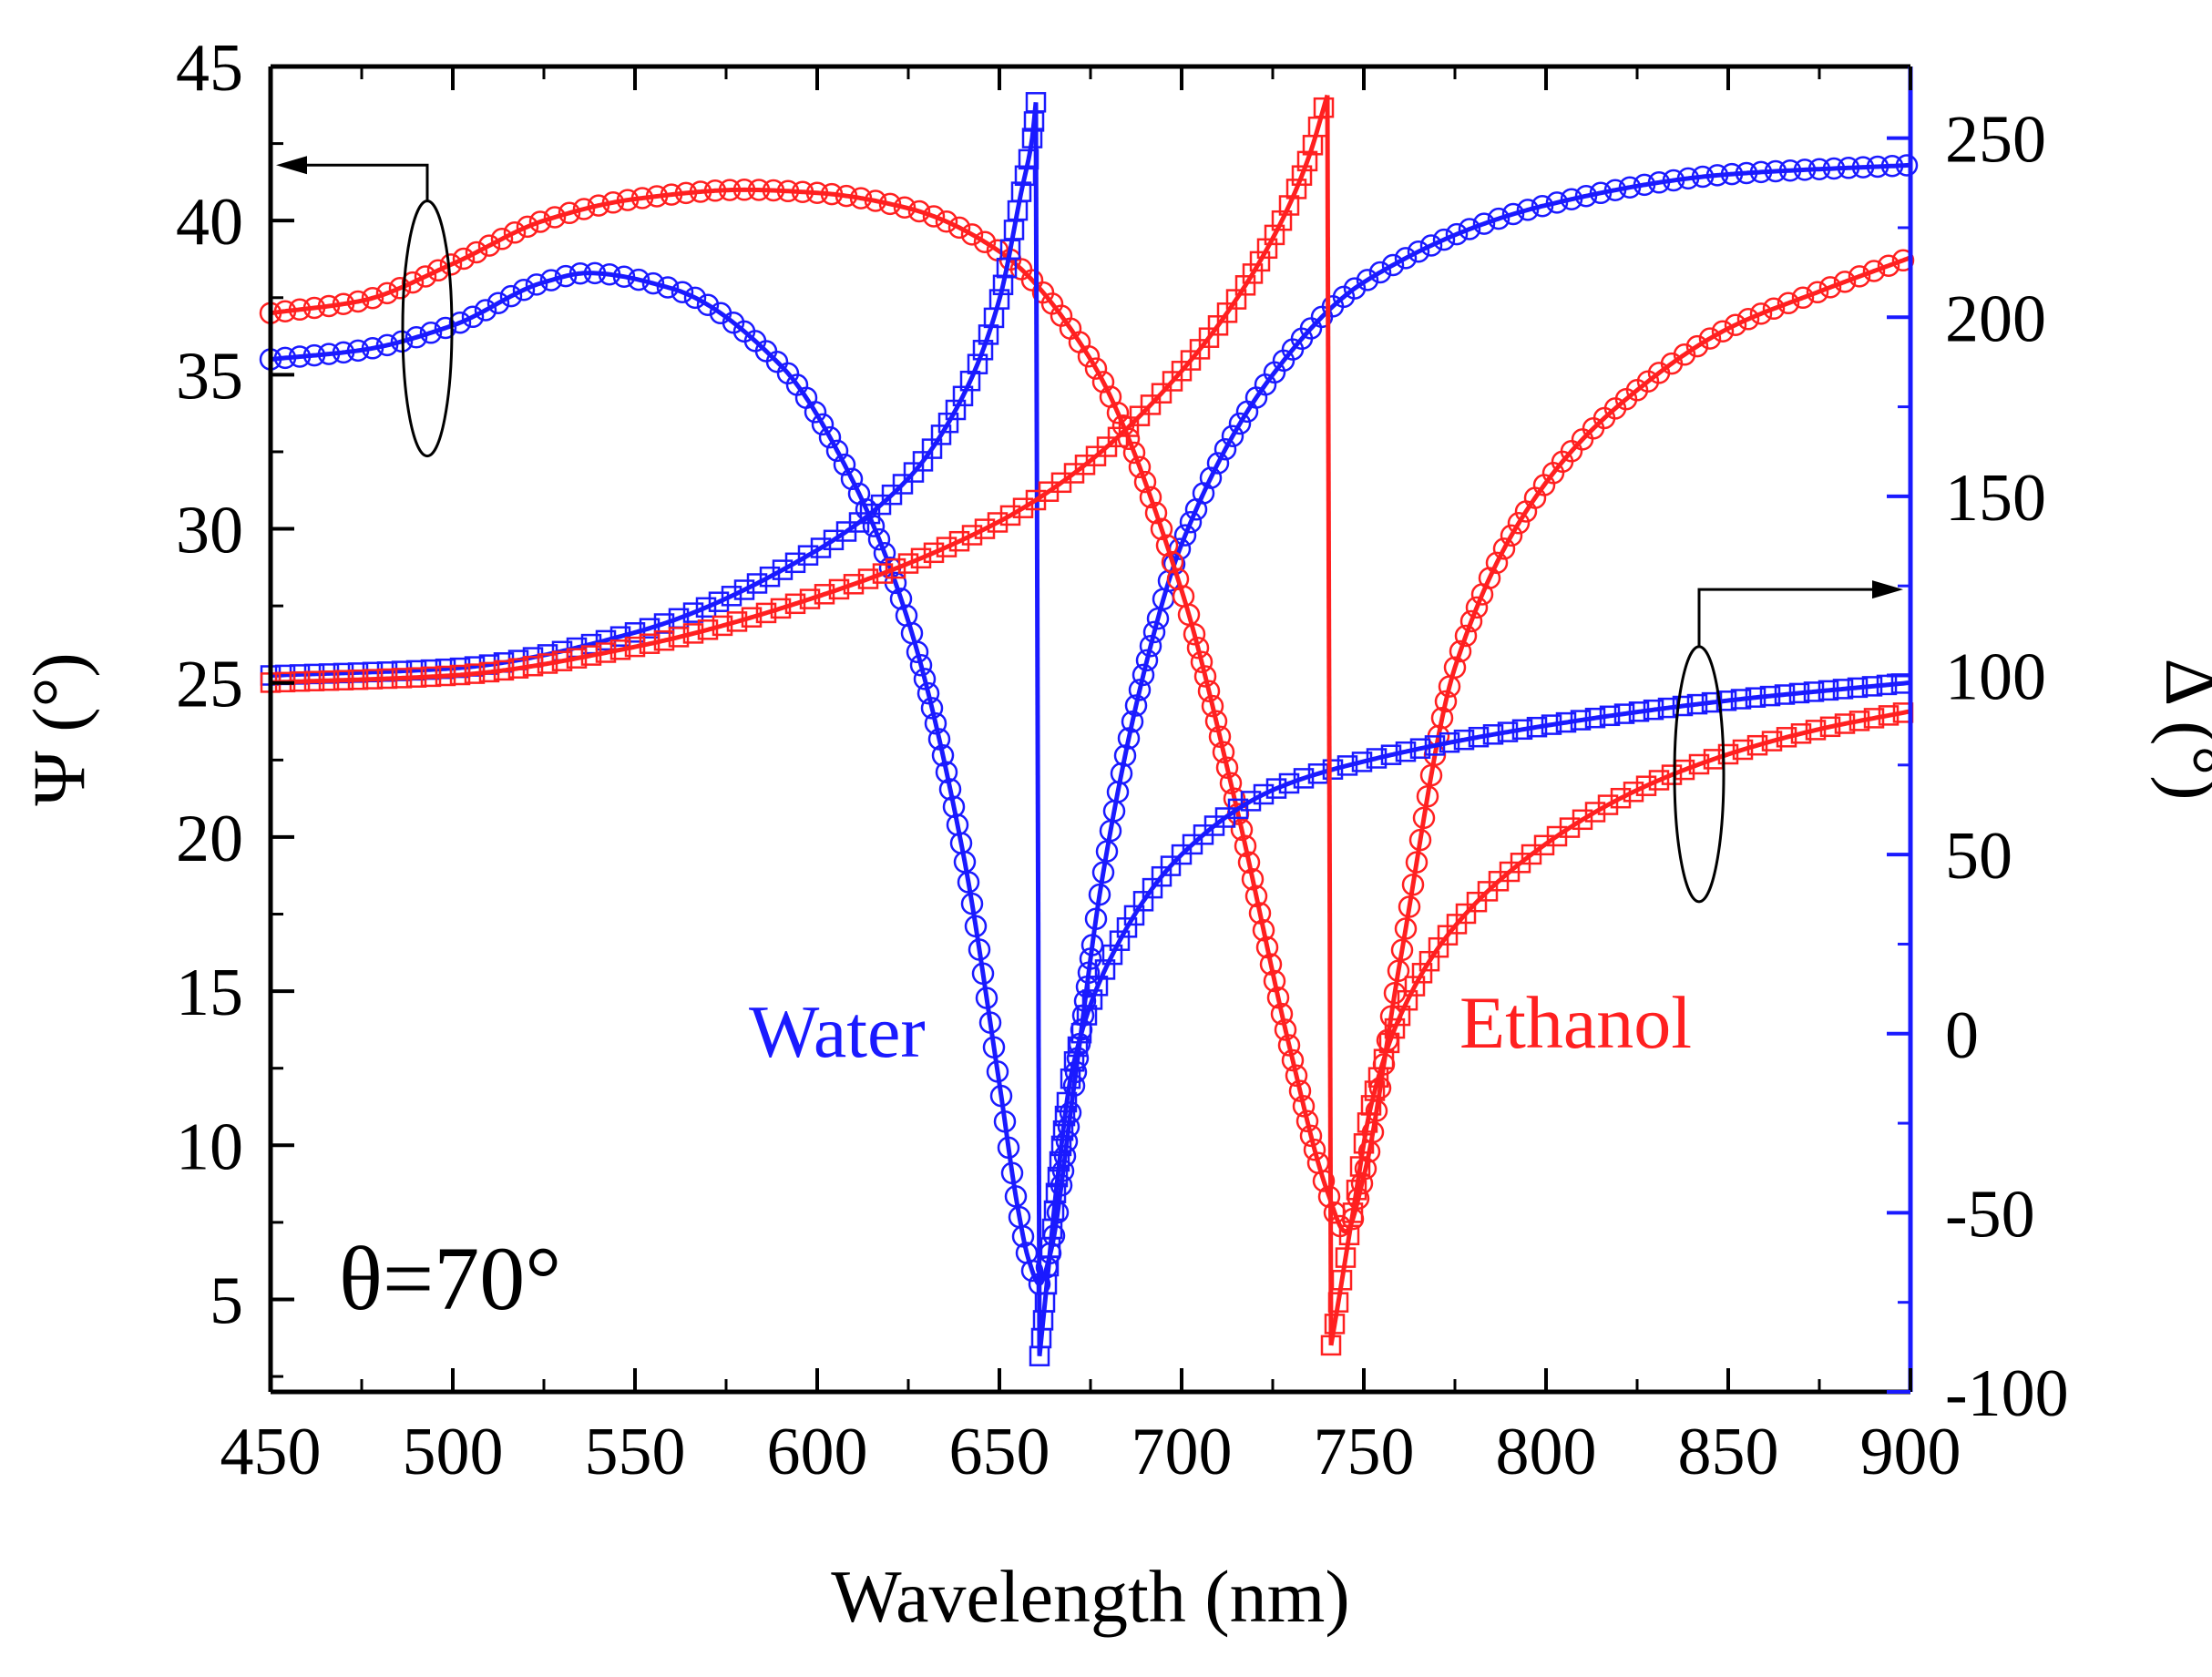 The height and width of the screenshot is (1677, 2212). What do you see at coordinates (2007, 1393) in the screenshot?
I see `y-right-tick-label: -100` at bounding box center [2007, 1393].